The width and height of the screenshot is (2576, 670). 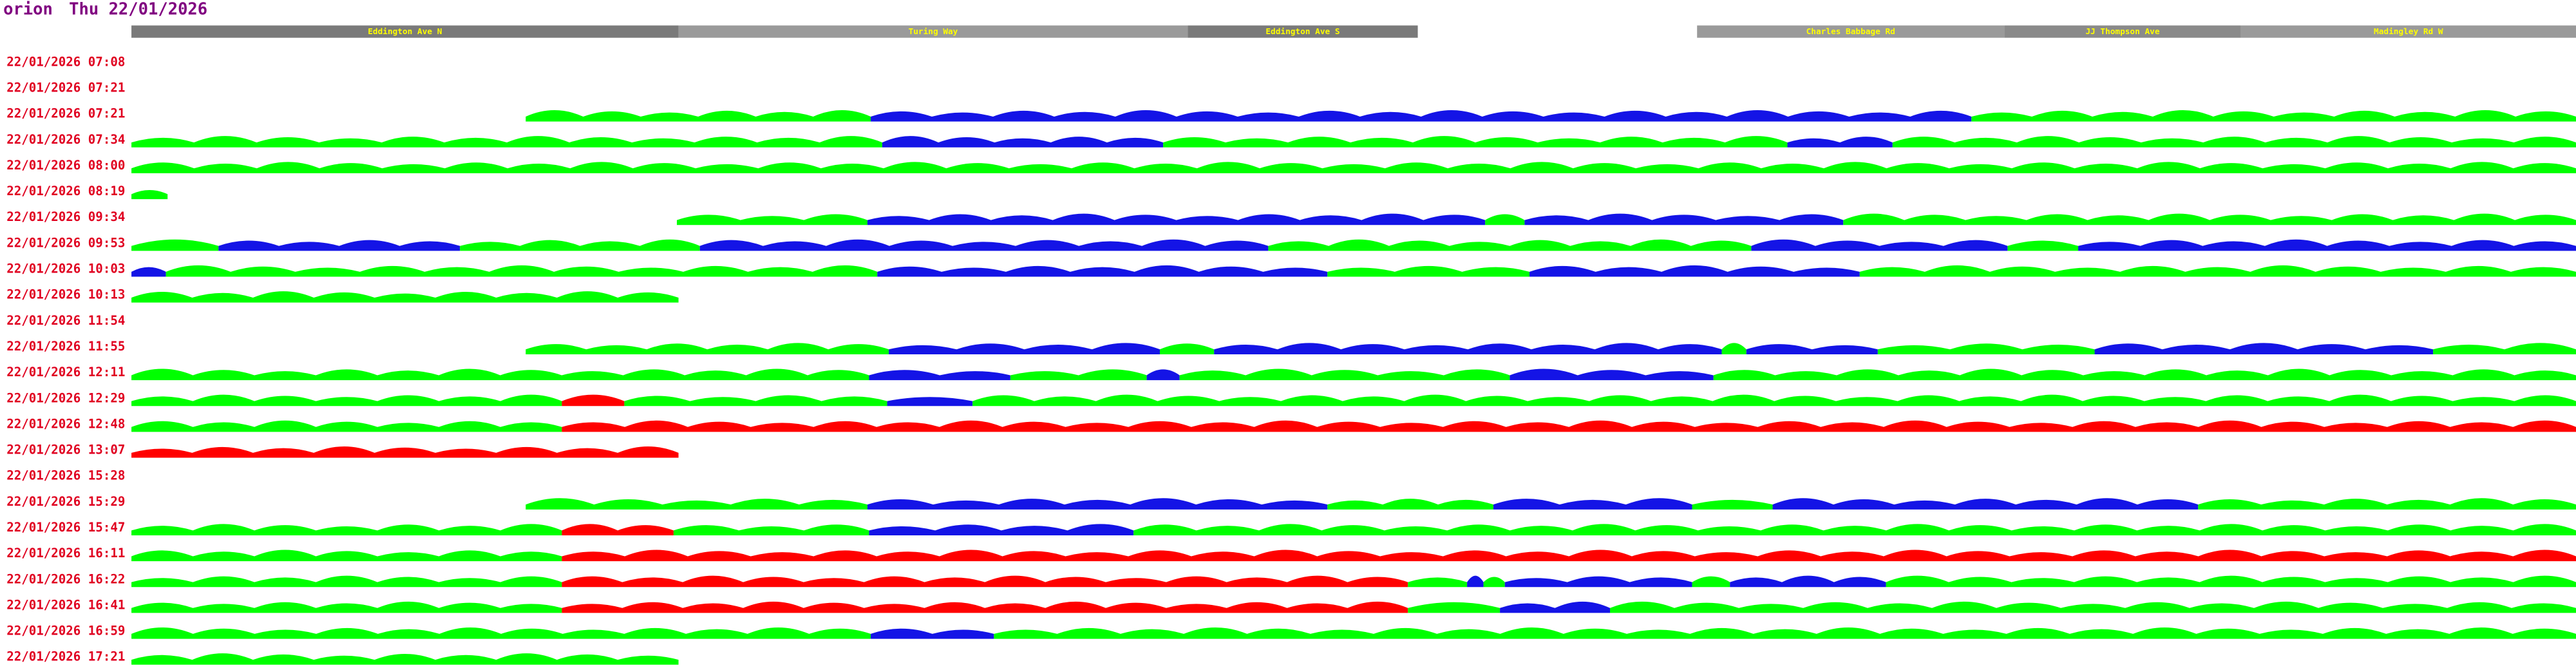 I want to click on row-label: 22/01/2026 15:29, so click(x=65, y=502).